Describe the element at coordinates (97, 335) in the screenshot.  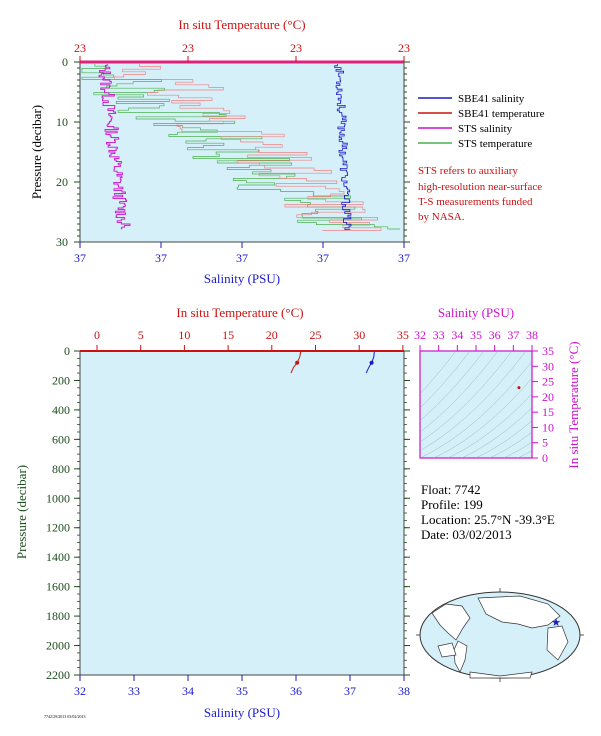
I see `bottom-temp-tick: 0` at that location.